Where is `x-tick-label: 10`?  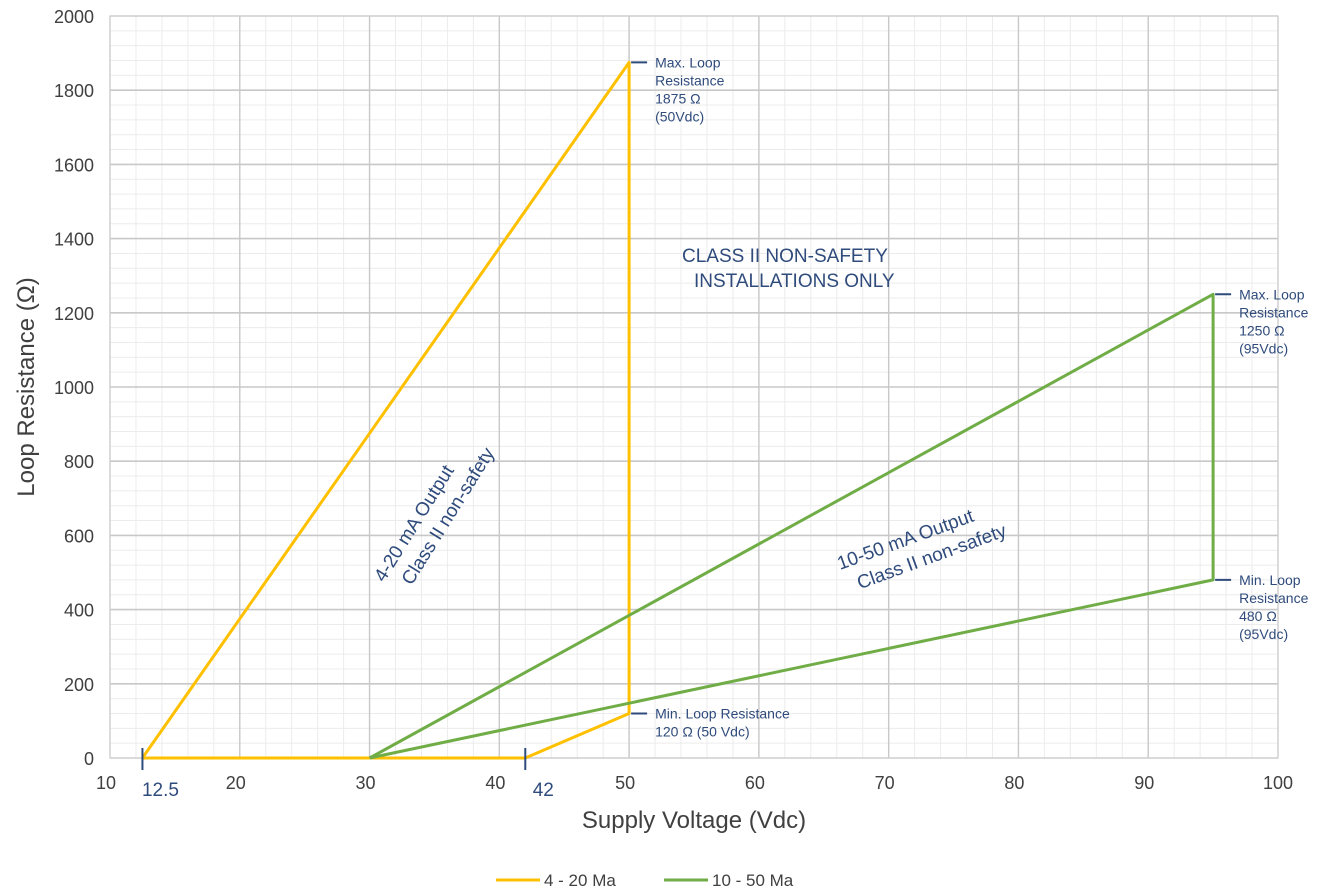 x-tick-label: 10 is located at coordinates (106, 783).